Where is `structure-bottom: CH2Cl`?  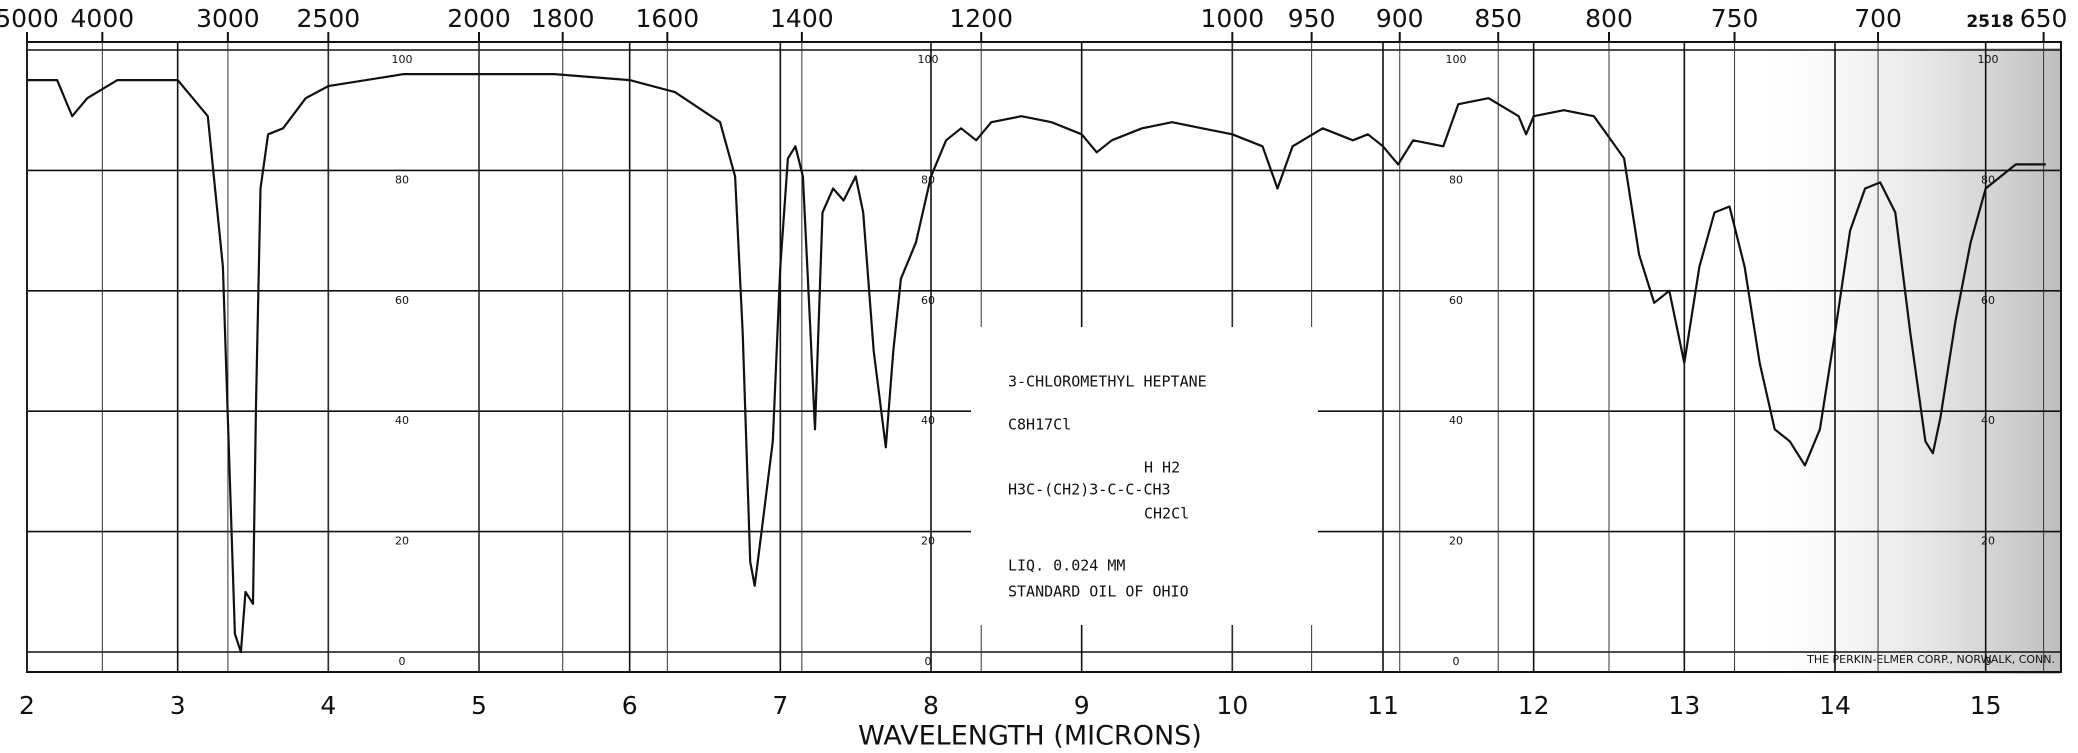 structure-bottom: CH2Cl is located at coordinates (1166, 514).